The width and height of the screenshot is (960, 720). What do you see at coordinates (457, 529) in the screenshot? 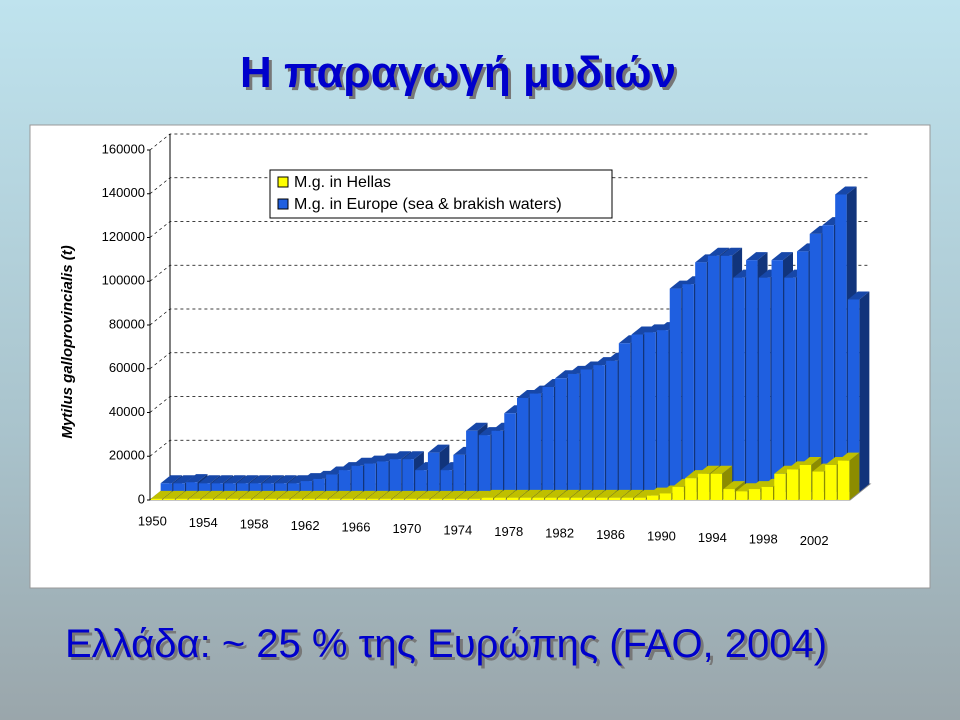
I see `x-tick-label: 1974` at bounding box center [457, 529].